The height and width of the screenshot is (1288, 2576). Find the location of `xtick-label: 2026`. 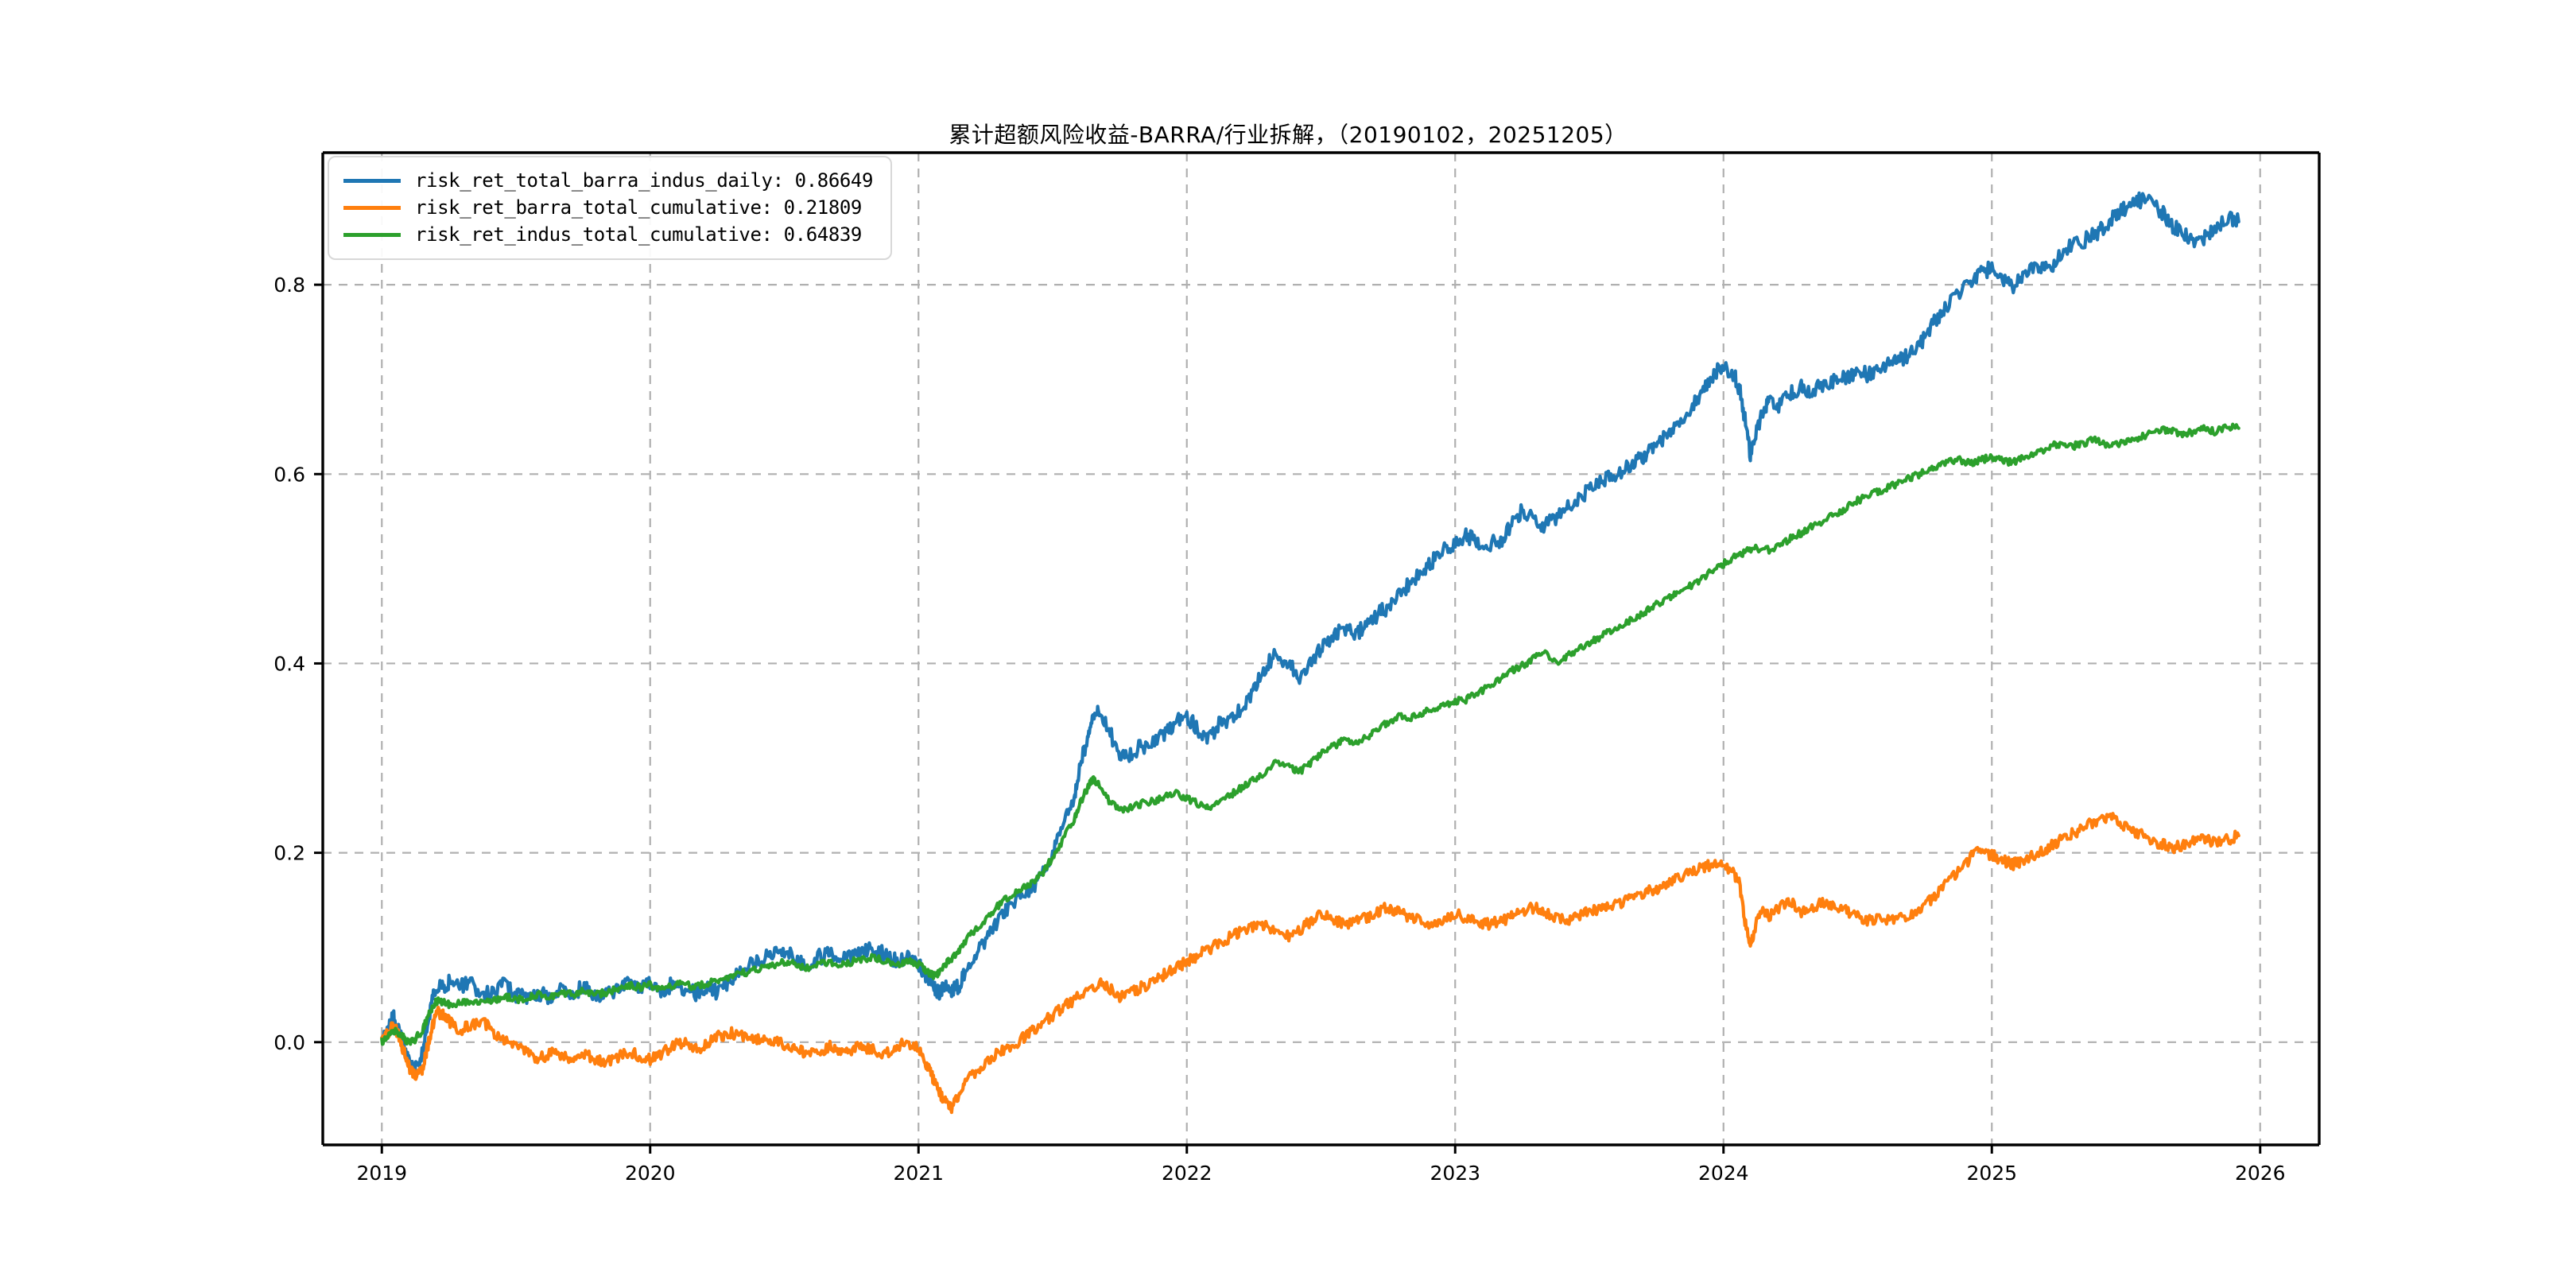

xtick-label: 2026 is located at coordinates (2260, 1173).